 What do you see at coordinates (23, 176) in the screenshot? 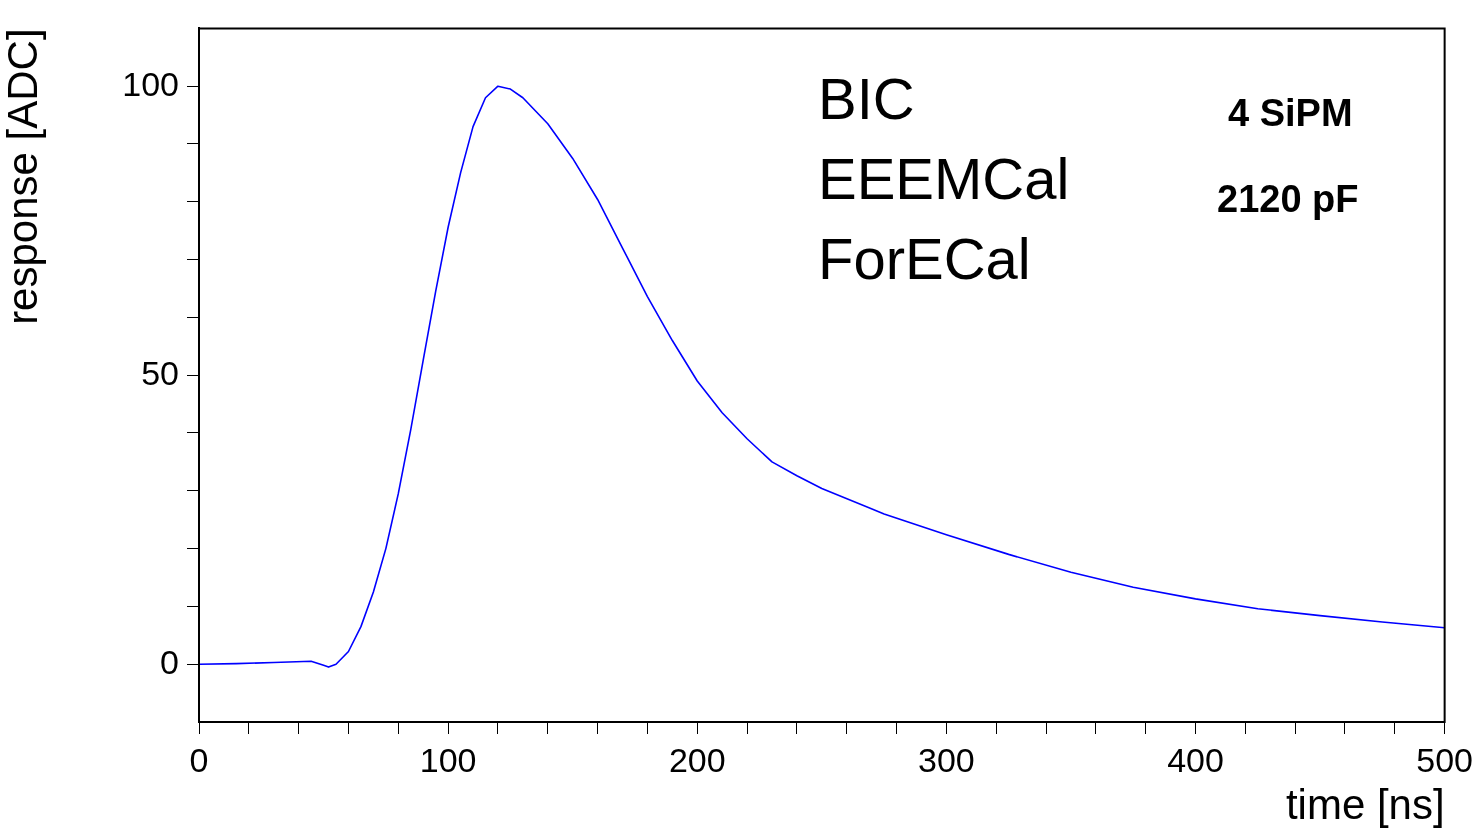
I see `y-axis-title: response [ADC]` at bounding box center [23, 176].